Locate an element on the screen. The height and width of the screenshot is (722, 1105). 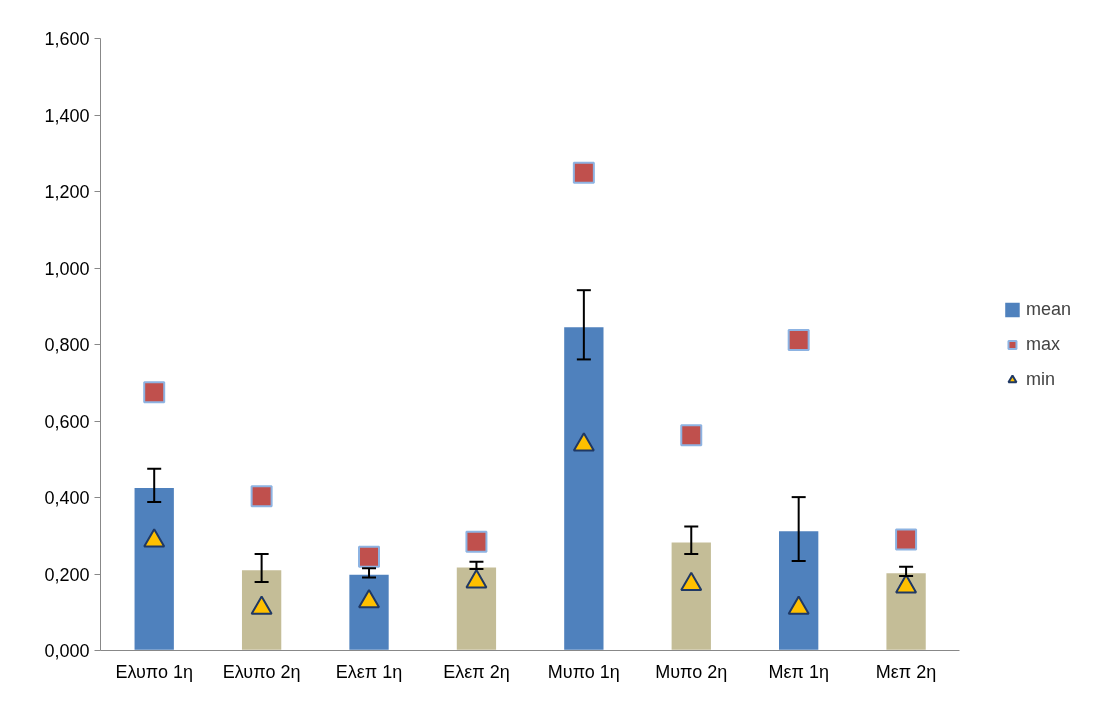
x-tick-label: Μυπο 1η is located at coordinates (583, 671).